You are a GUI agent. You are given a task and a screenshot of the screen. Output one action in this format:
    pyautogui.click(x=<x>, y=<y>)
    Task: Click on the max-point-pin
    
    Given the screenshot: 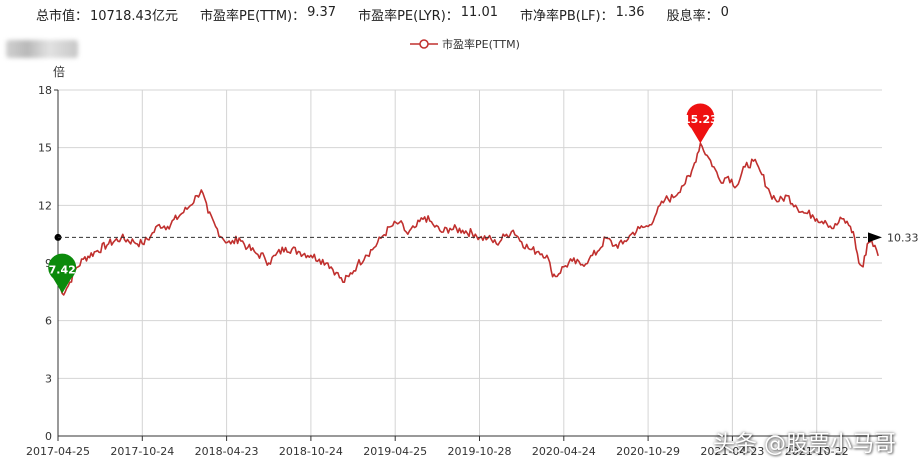 What is the action you would take?
    pyautogui.click(x=700, y=123)
    